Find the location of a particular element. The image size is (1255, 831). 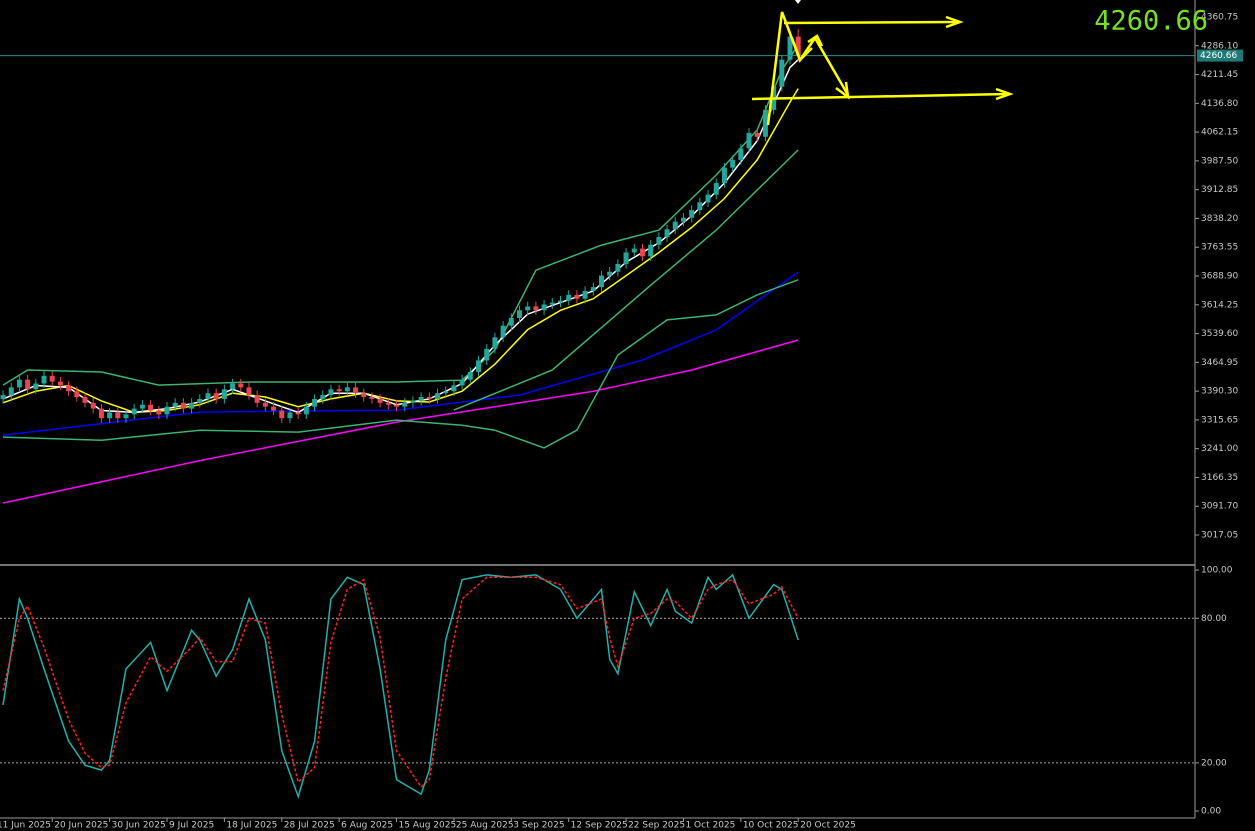

y-tick-label: 0.00 is located at coordinates (1211, 812).